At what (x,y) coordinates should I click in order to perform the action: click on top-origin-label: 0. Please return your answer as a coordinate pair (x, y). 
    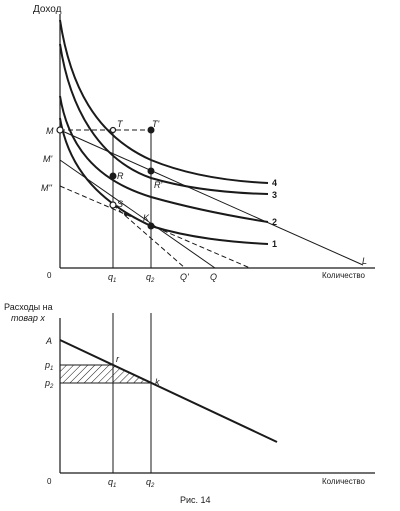
    Looking at the image, I should click on (49, 275).